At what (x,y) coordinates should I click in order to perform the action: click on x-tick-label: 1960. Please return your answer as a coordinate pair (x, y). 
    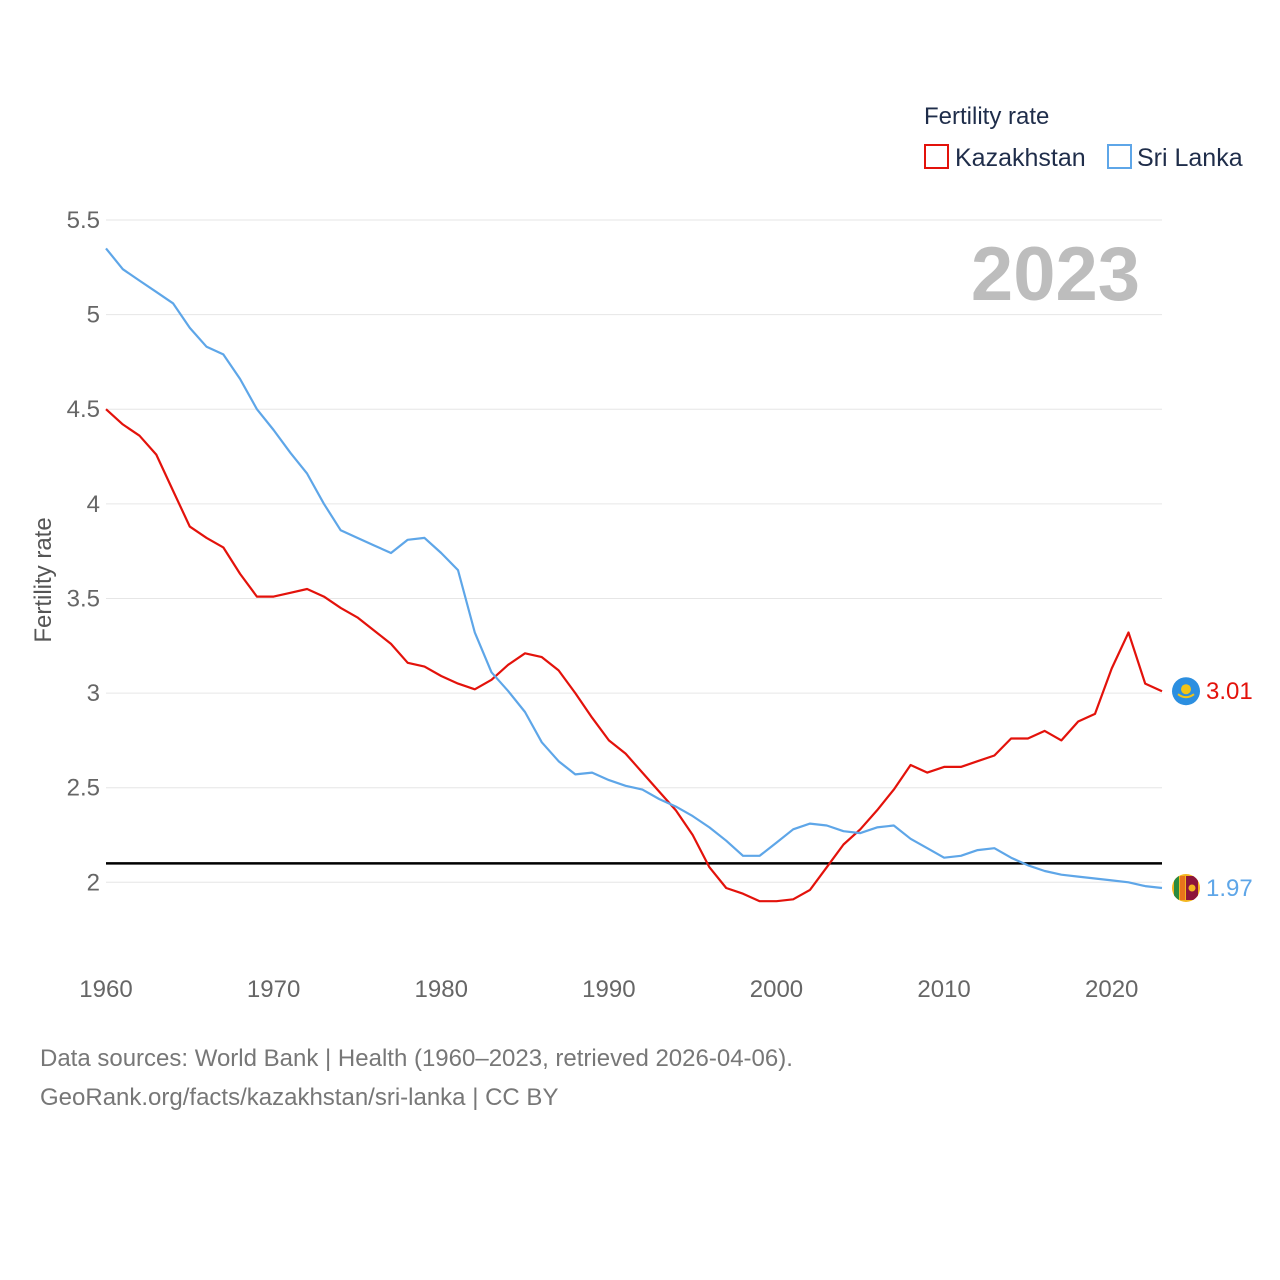
    Looking at the image, I should click on (105, 989).